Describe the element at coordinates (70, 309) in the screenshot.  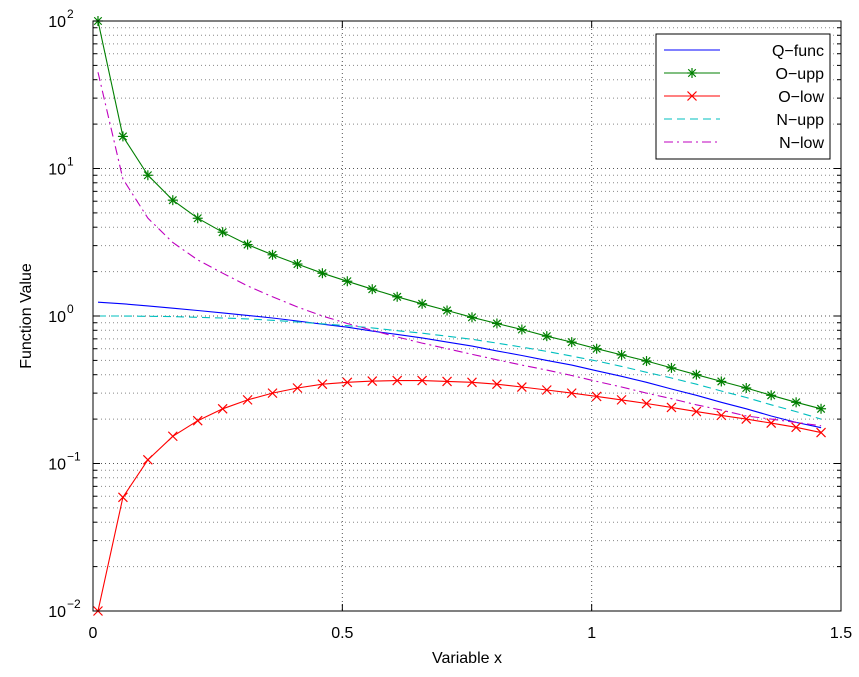
I see `y-tick-exponent: 0` at that location.